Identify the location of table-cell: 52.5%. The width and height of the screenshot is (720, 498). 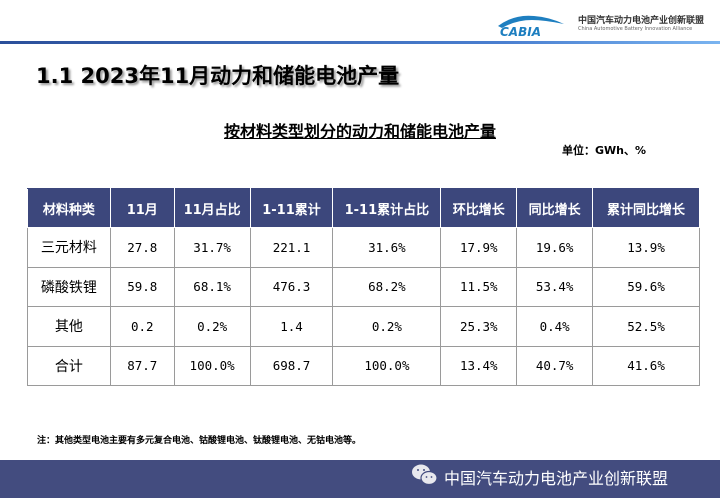
(646, 326).